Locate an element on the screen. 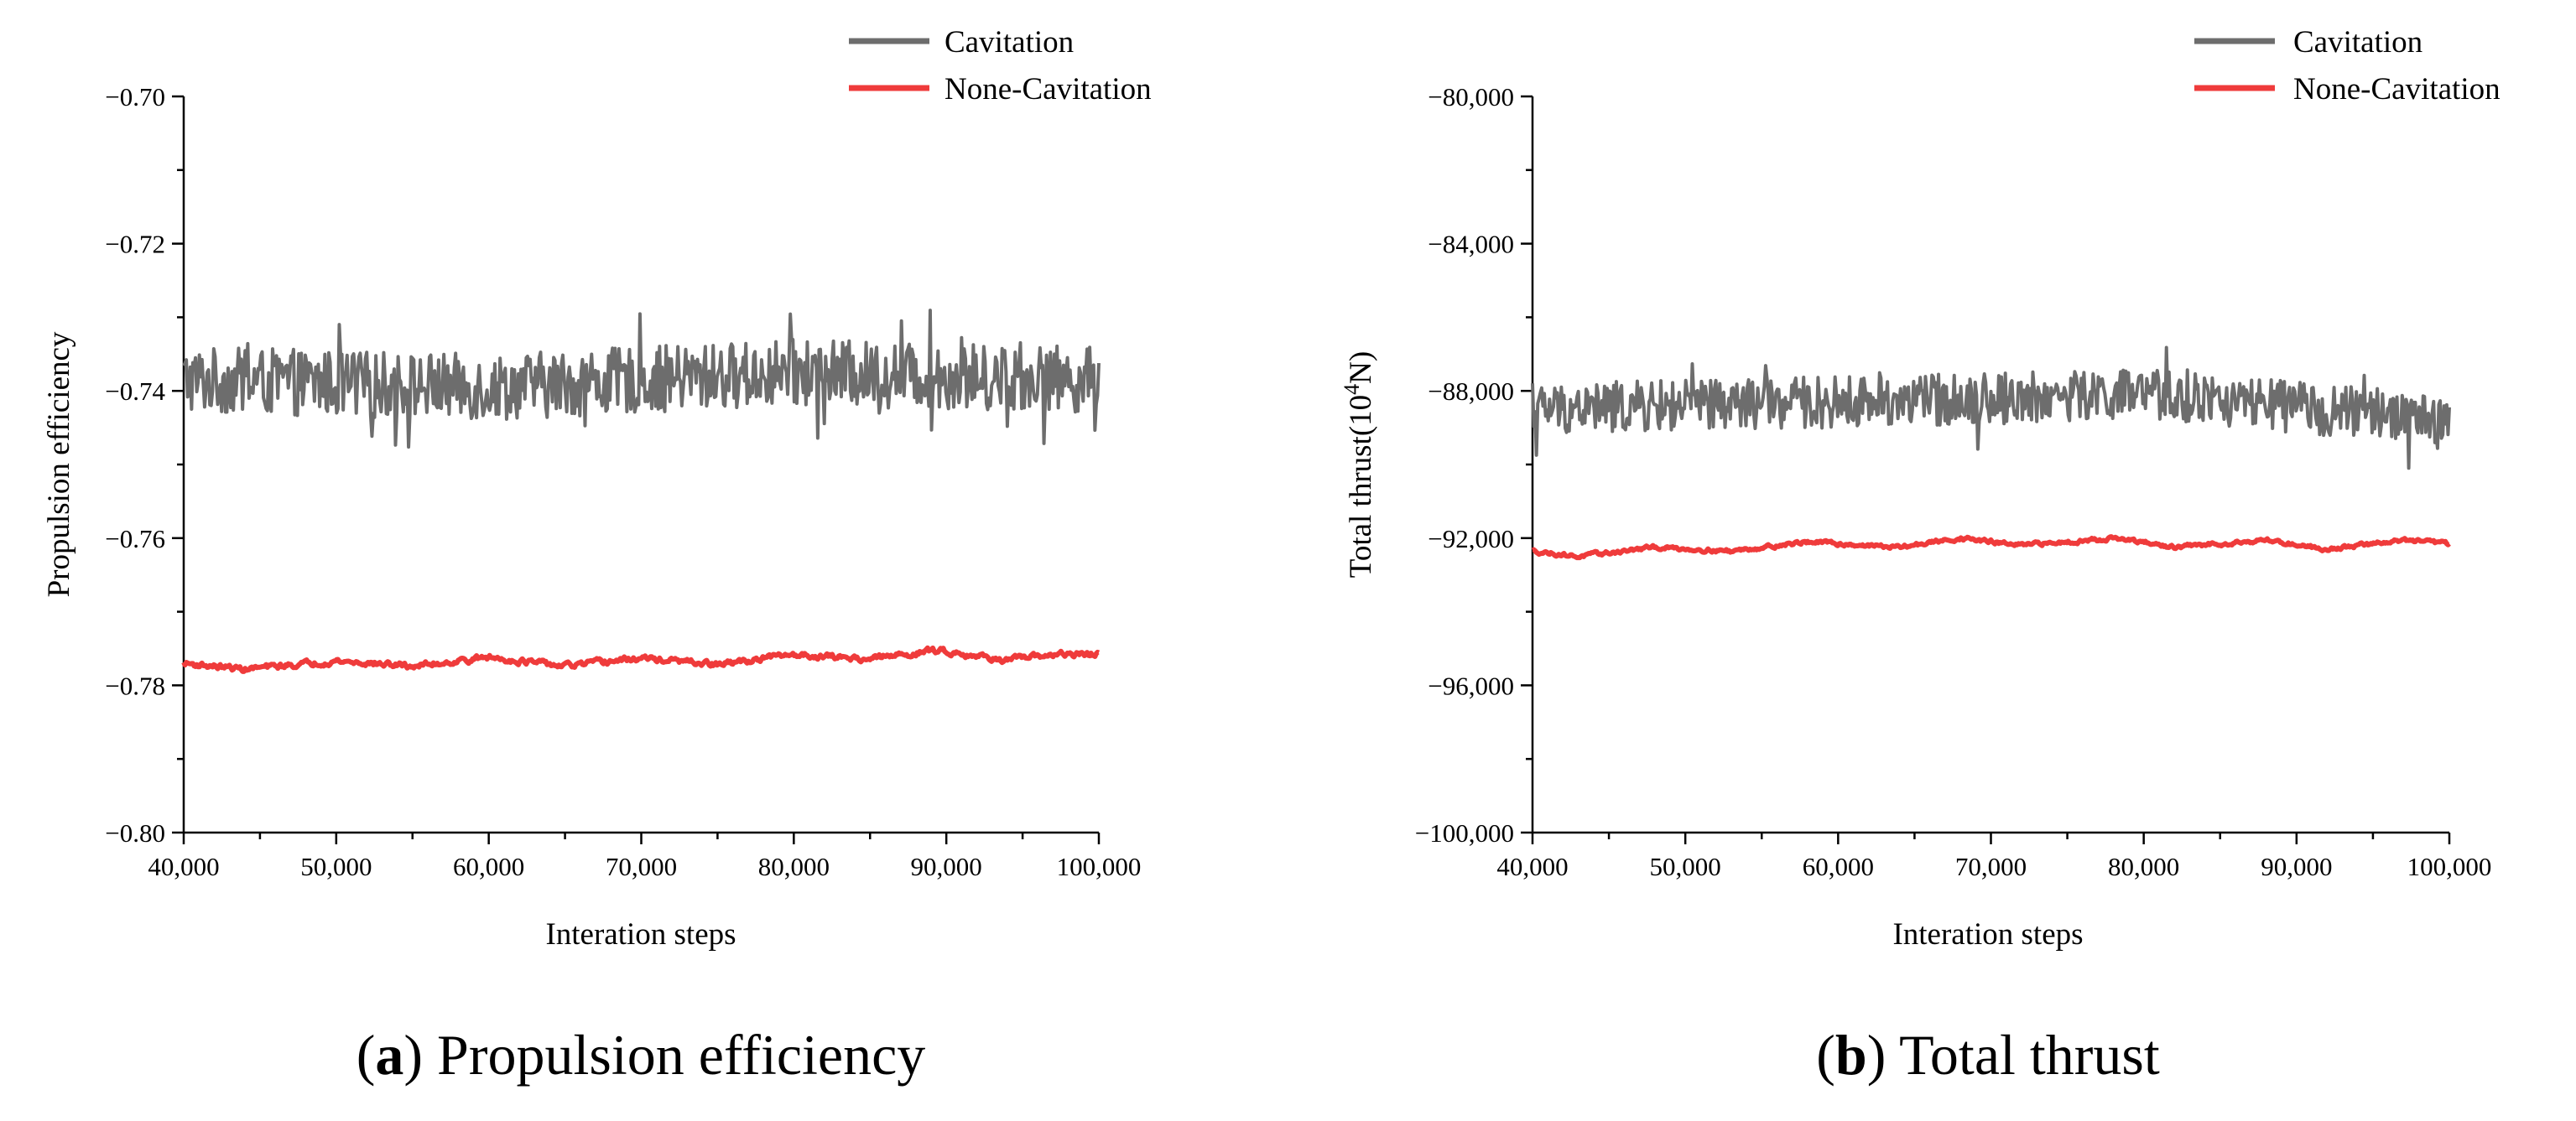 The height and width of the screenshot is (1121, 2576). y-tick-label: −0.70 is located at coordinates (135, 97).